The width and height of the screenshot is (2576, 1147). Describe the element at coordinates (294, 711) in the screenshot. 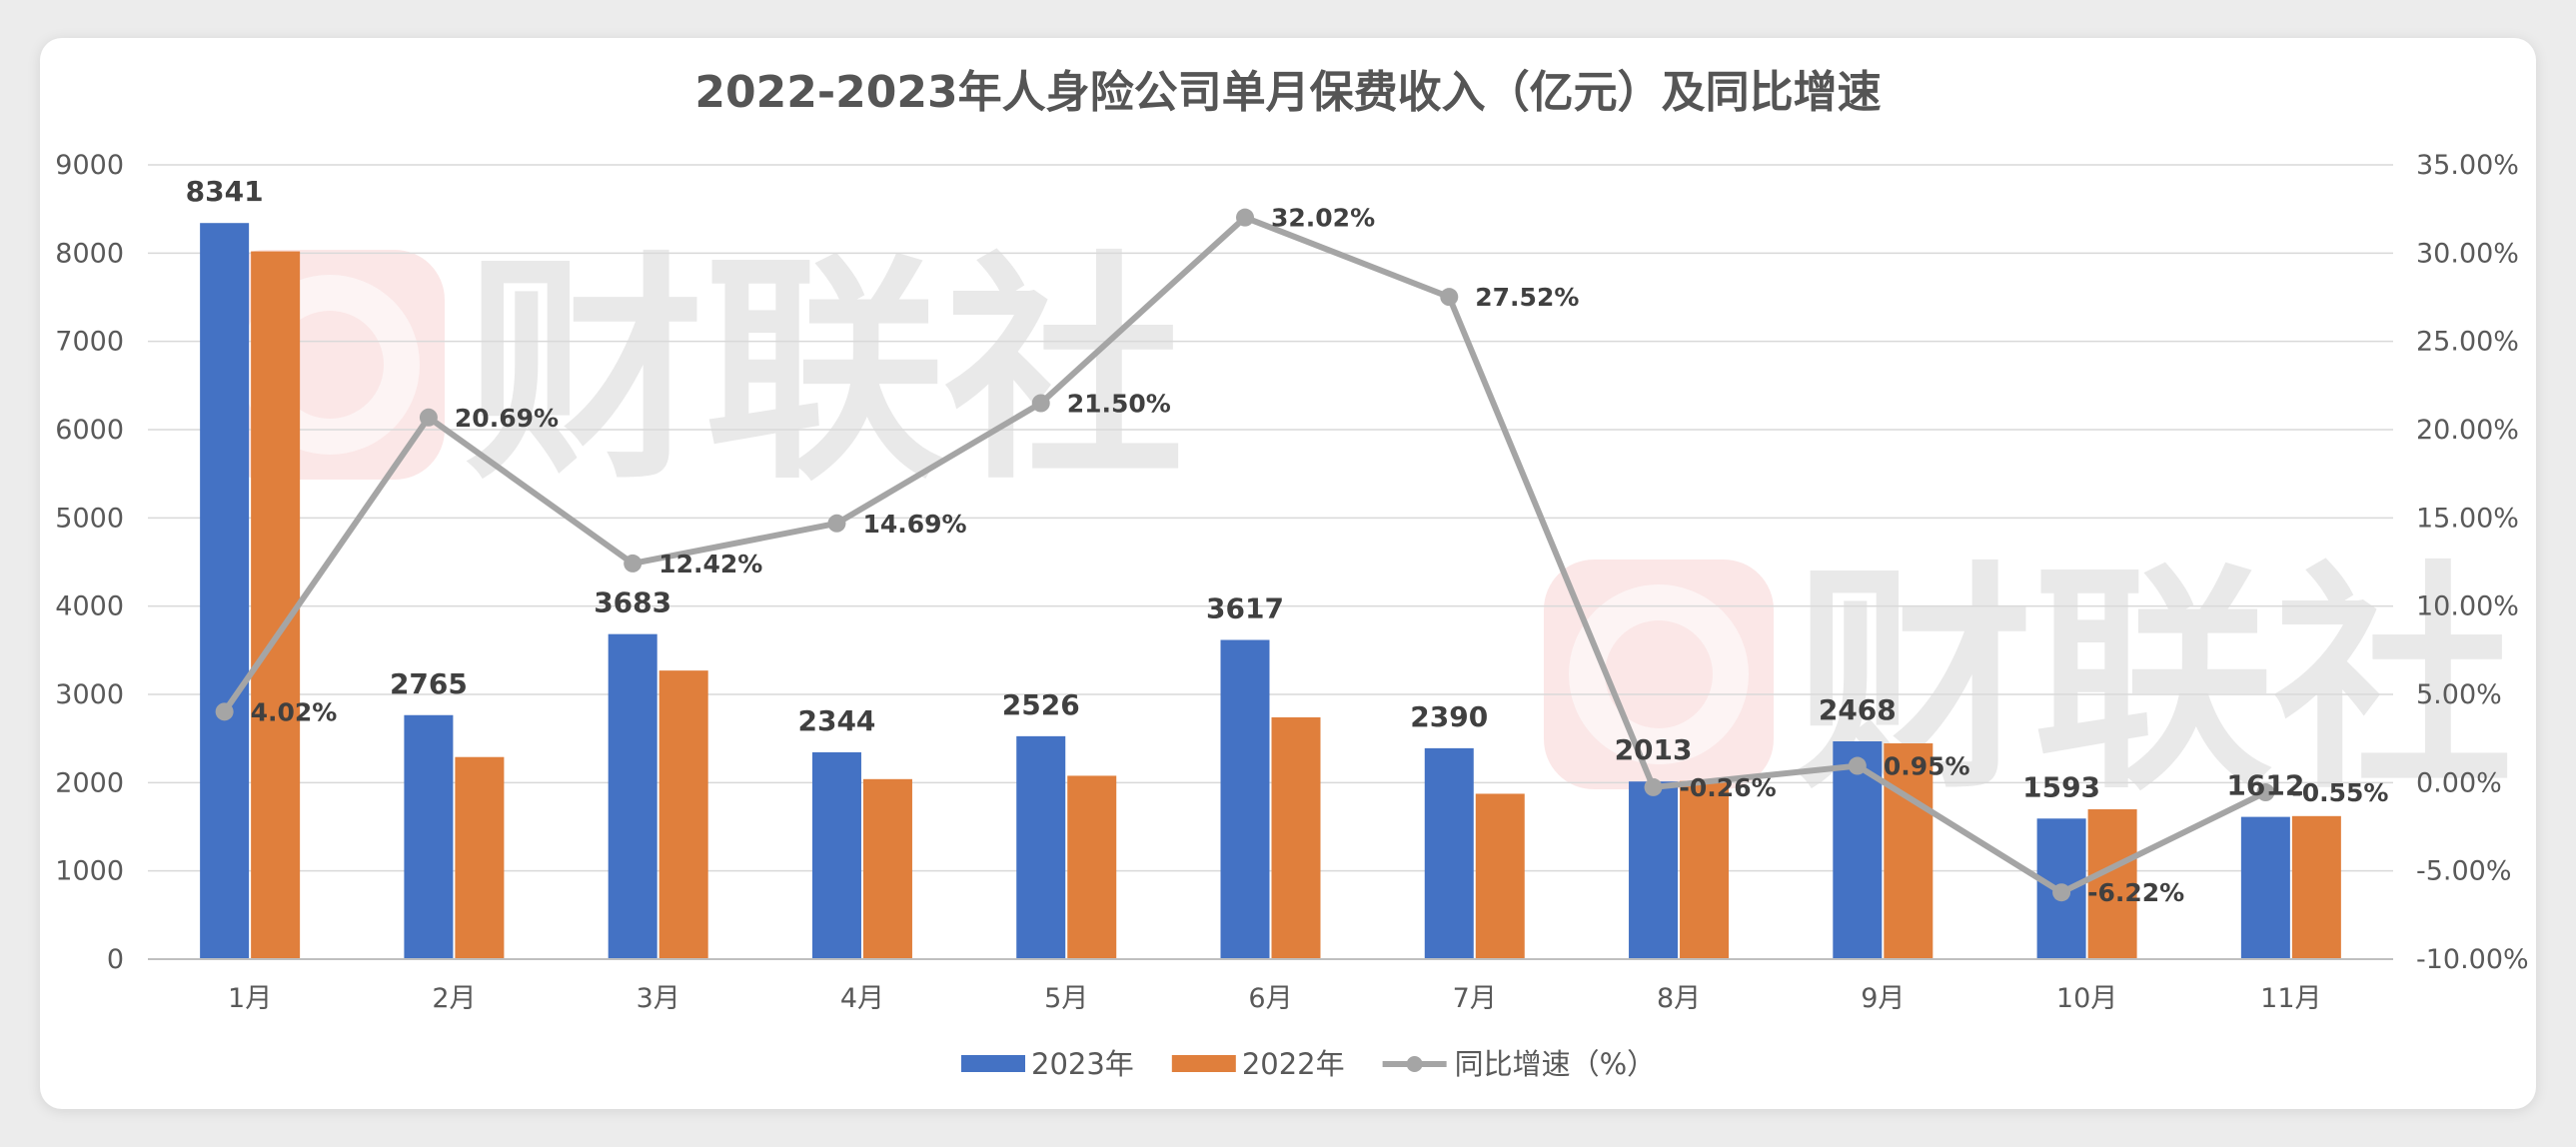

I see `growth-value-label: 4.02%` at that location.